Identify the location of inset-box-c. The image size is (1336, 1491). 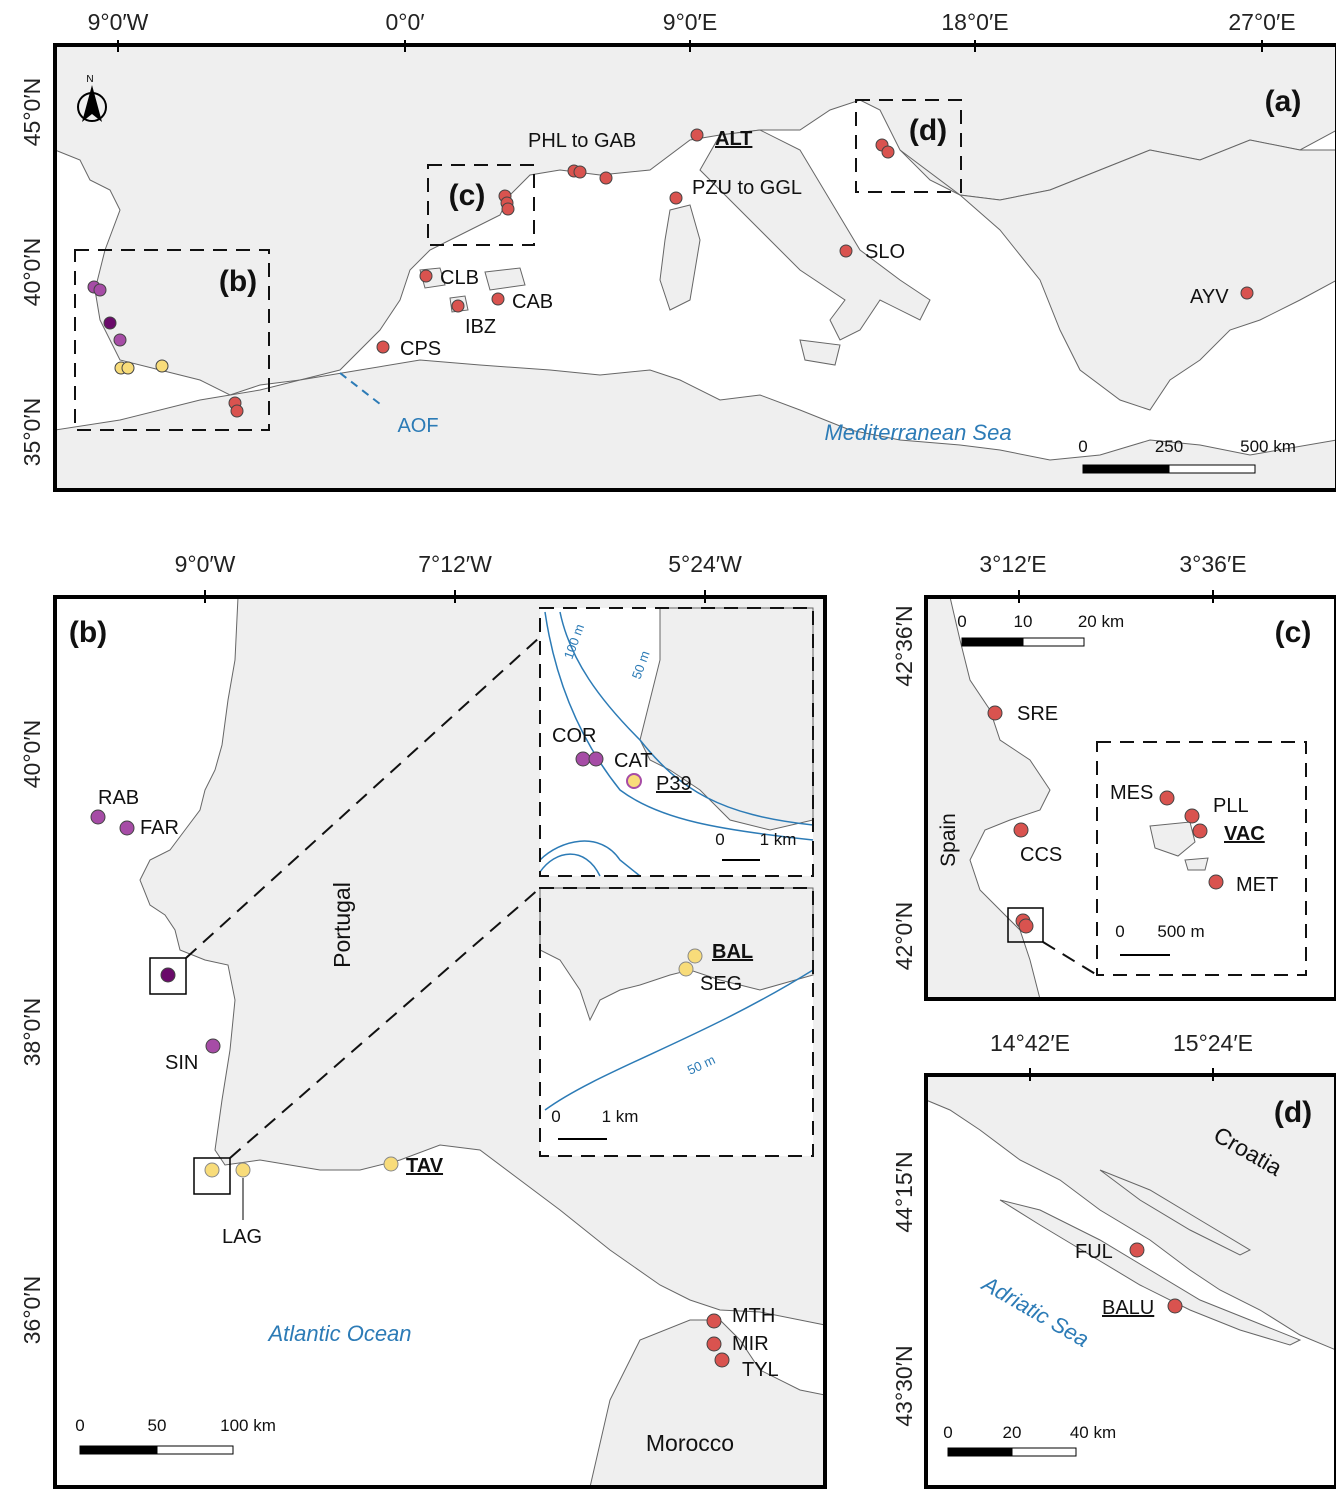
(481, 205).